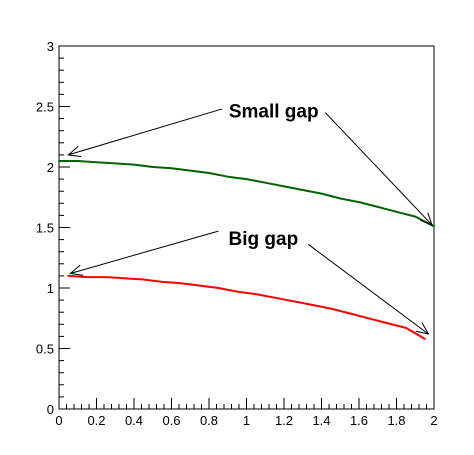 This screenshot has width=474, height=455. I want to click on x-tick-label: 2, so click(433, 420).